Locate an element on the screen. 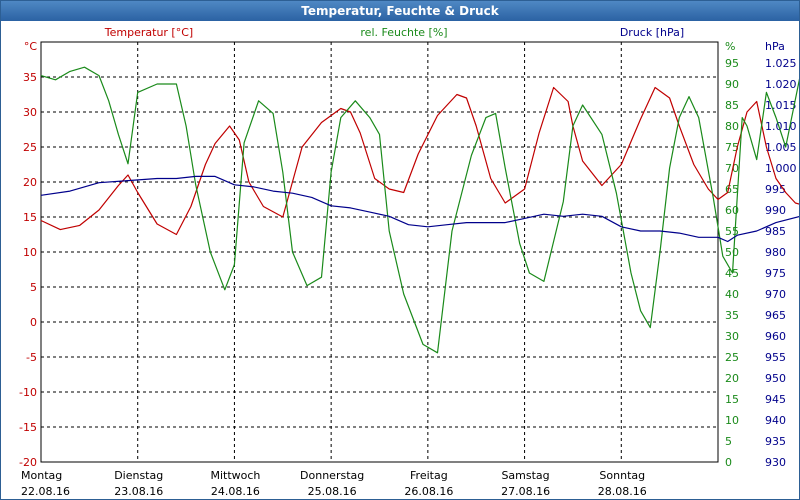 The image size is (800, 500). pressure-tick-label: 985 is located at coordinates (775, 231).